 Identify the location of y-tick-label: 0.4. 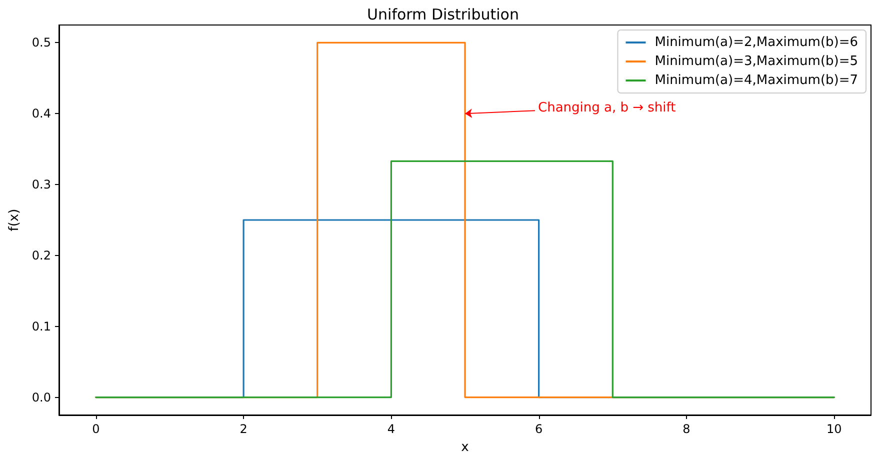
(41, 113).